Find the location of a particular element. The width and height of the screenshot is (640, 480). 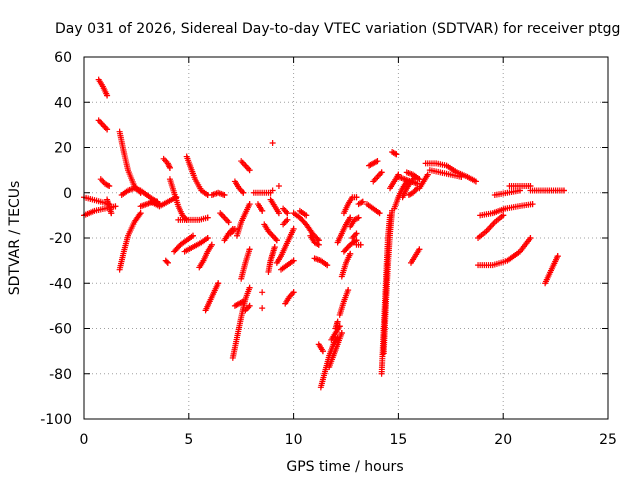

x-axis-label: GPS time / hours is located at coordinates (344, 467).